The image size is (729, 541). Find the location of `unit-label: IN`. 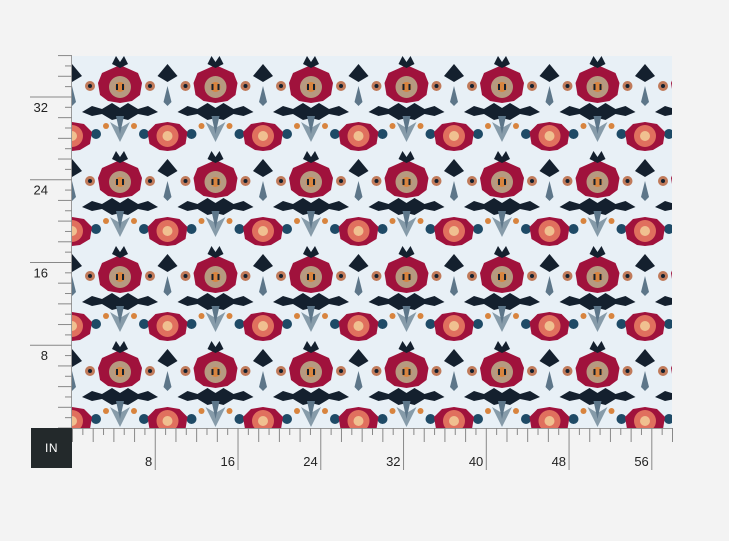

unit-label: IN is located at coordinates (51, 448).